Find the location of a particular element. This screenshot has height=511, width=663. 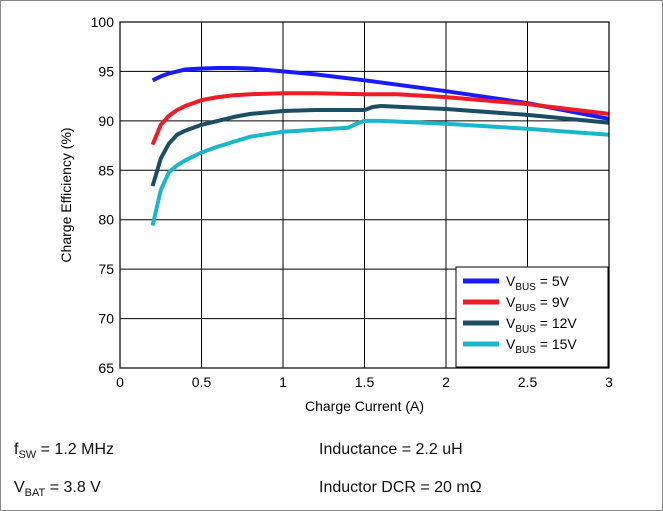

y-tick-label: 100 is located at coordinates (103, 22).